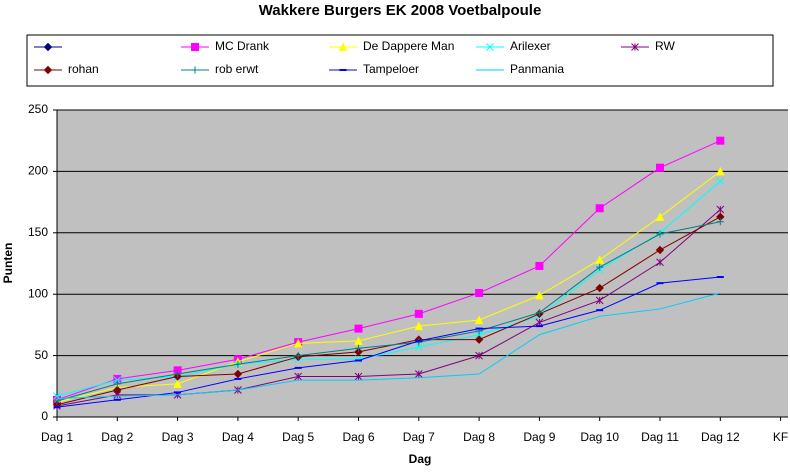 The height and width of the screenshot is (474, 790). I want to click on x-tick-label: KF, so click(780, 437).